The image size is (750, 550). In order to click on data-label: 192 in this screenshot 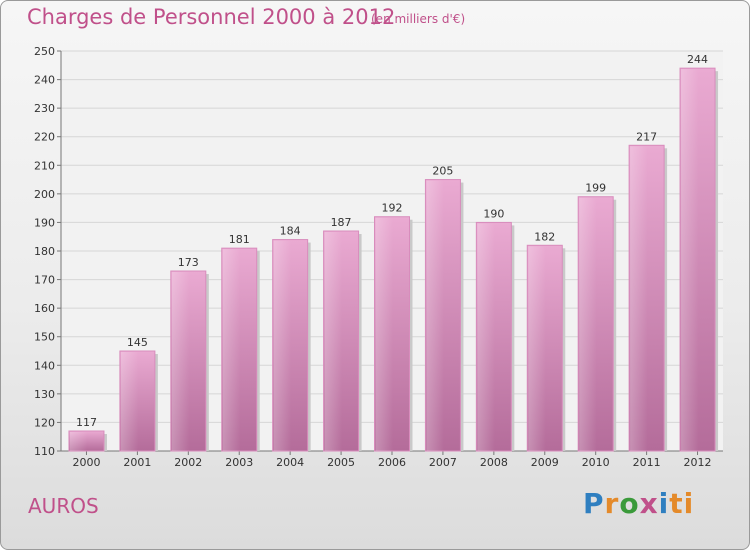, I will do `click(392, 208)`.